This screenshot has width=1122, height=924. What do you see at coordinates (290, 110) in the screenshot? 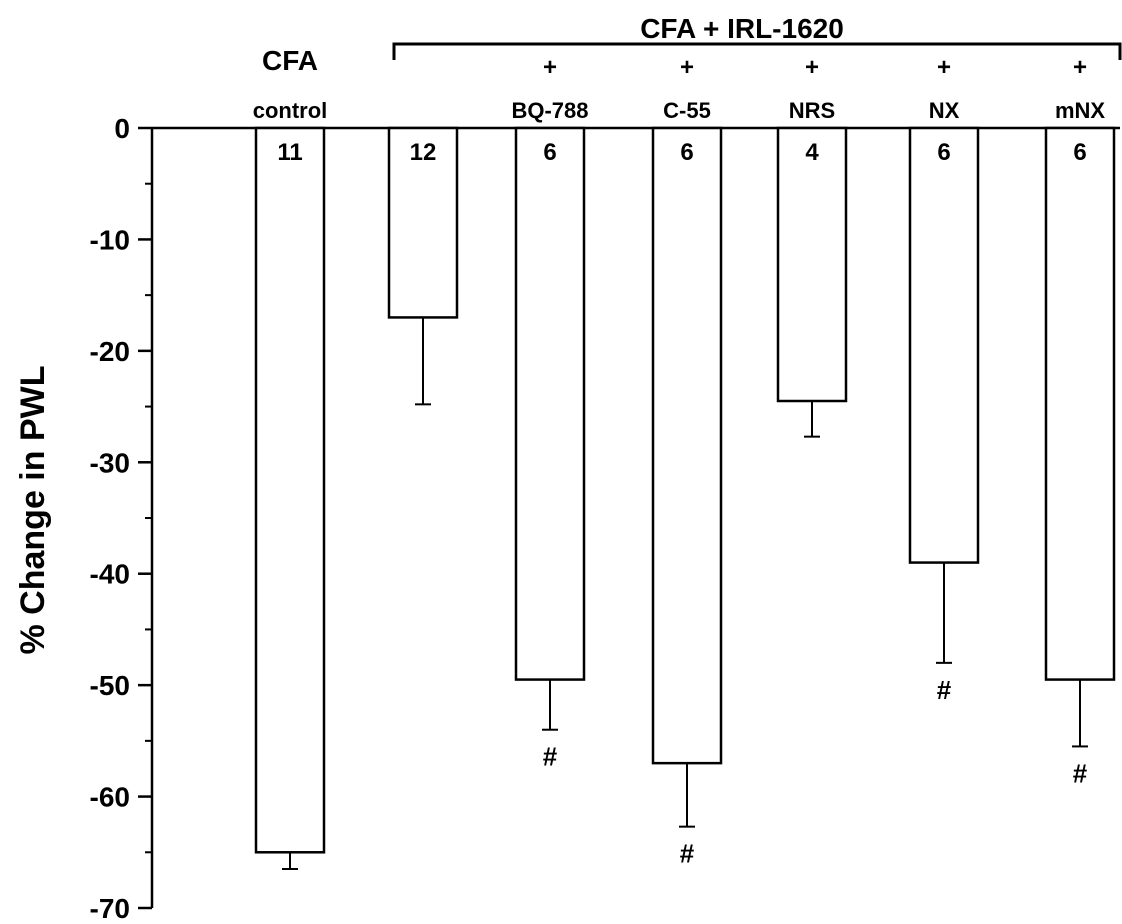
I see `category-label: control` at bounding box center [290, 110].